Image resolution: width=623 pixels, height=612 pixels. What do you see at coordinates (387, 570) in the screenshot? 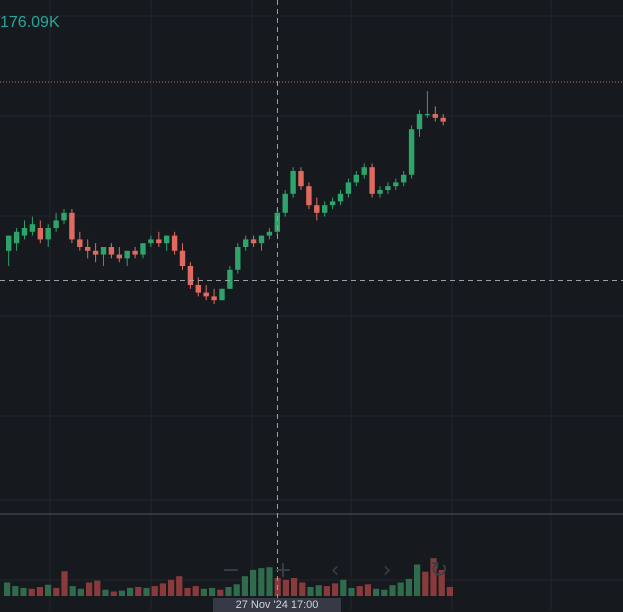
I see `scroll-right-button: ›` at bounding box center [387, 570].